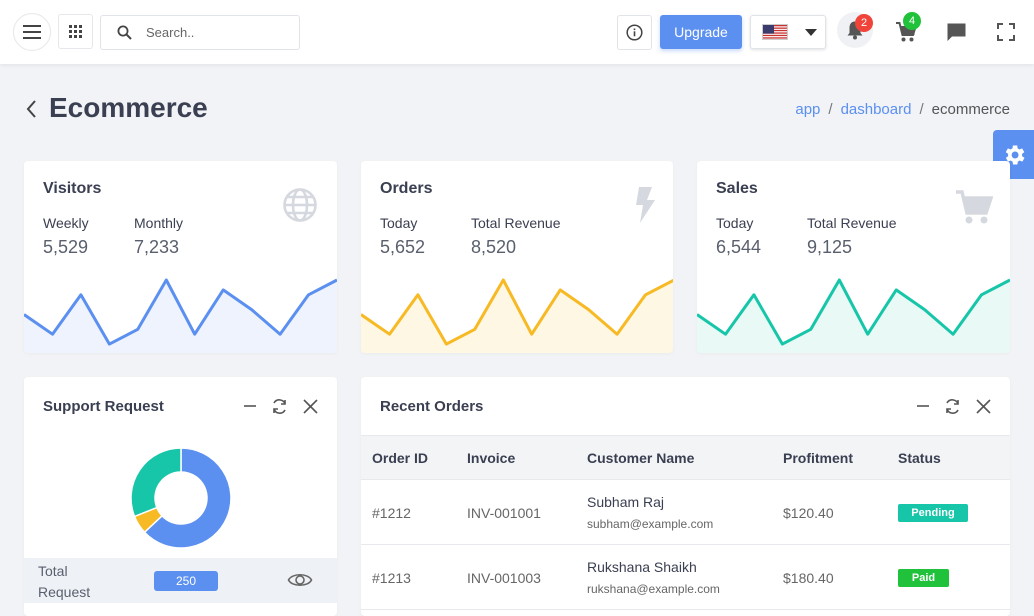 Image resolution: width=1034 pixels, height=616 pixels. I want to click on notifications-badge: 2, so click(864, 23).